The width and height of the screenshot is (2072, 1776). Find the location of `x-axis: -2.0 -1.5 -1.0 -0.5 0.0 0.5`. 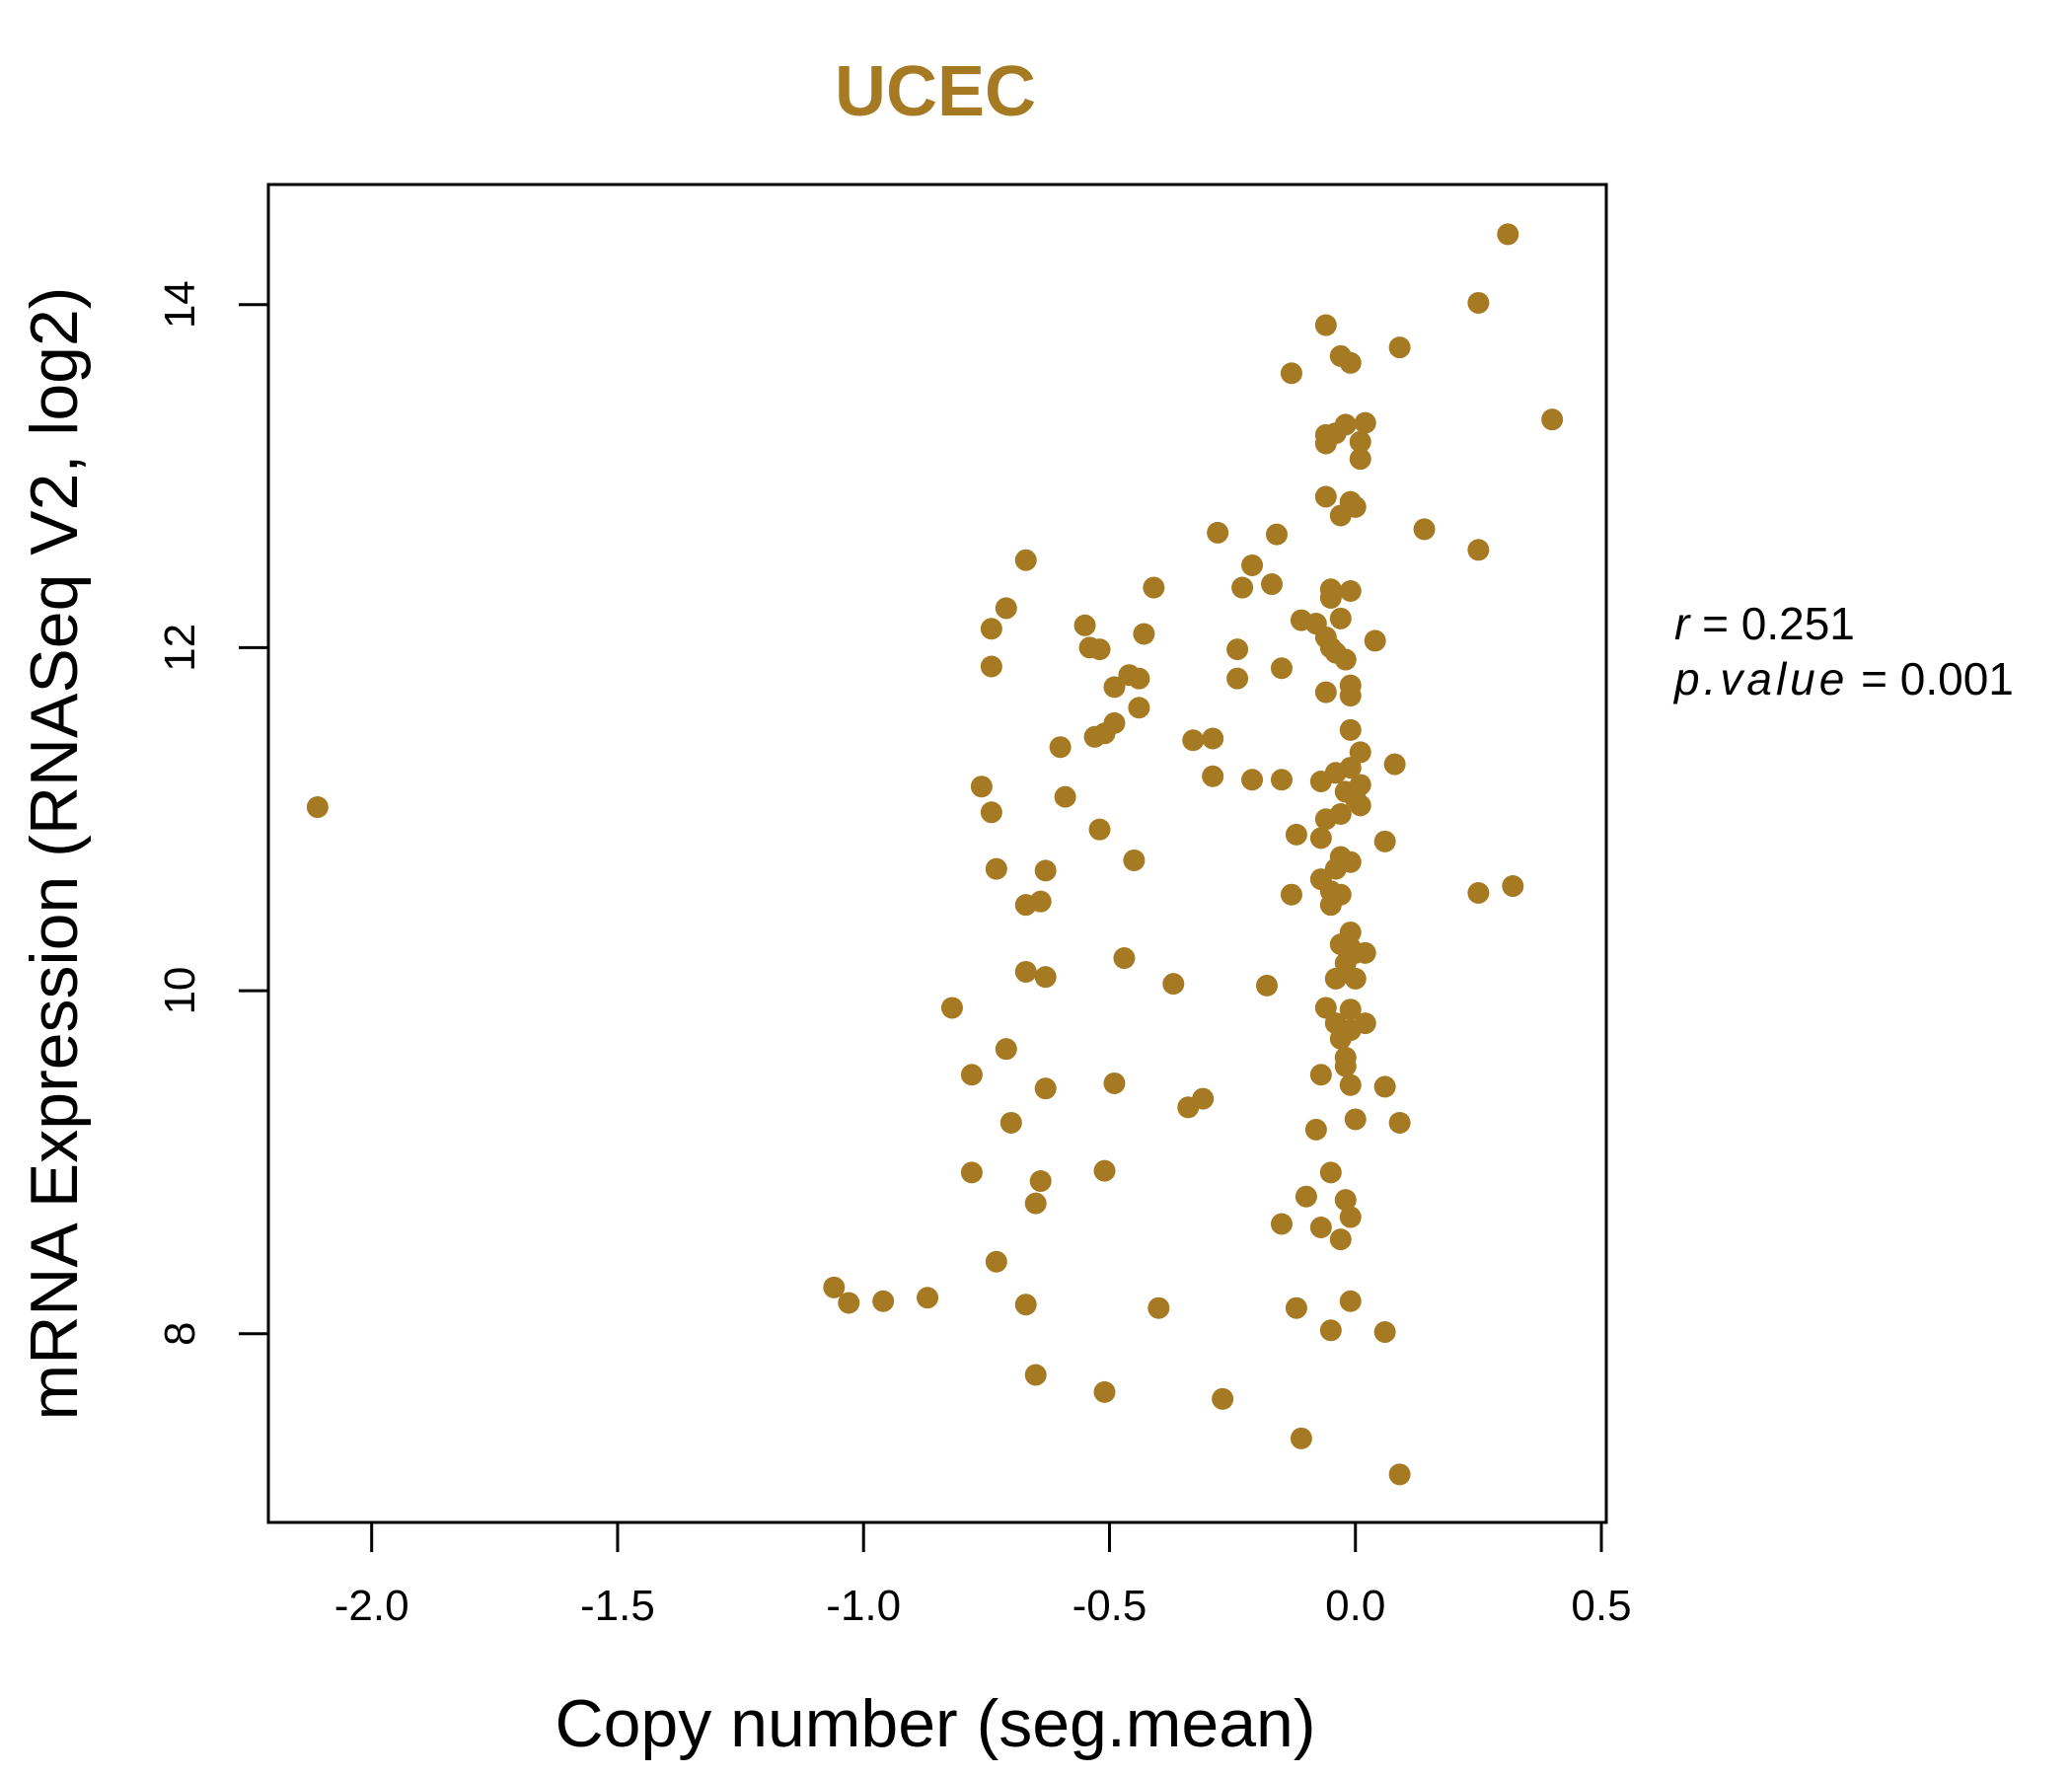

x-axis: -2.0 -1.5 -1.0 -0.5 0.0 0.5 is located at coordinates (983, 1576).